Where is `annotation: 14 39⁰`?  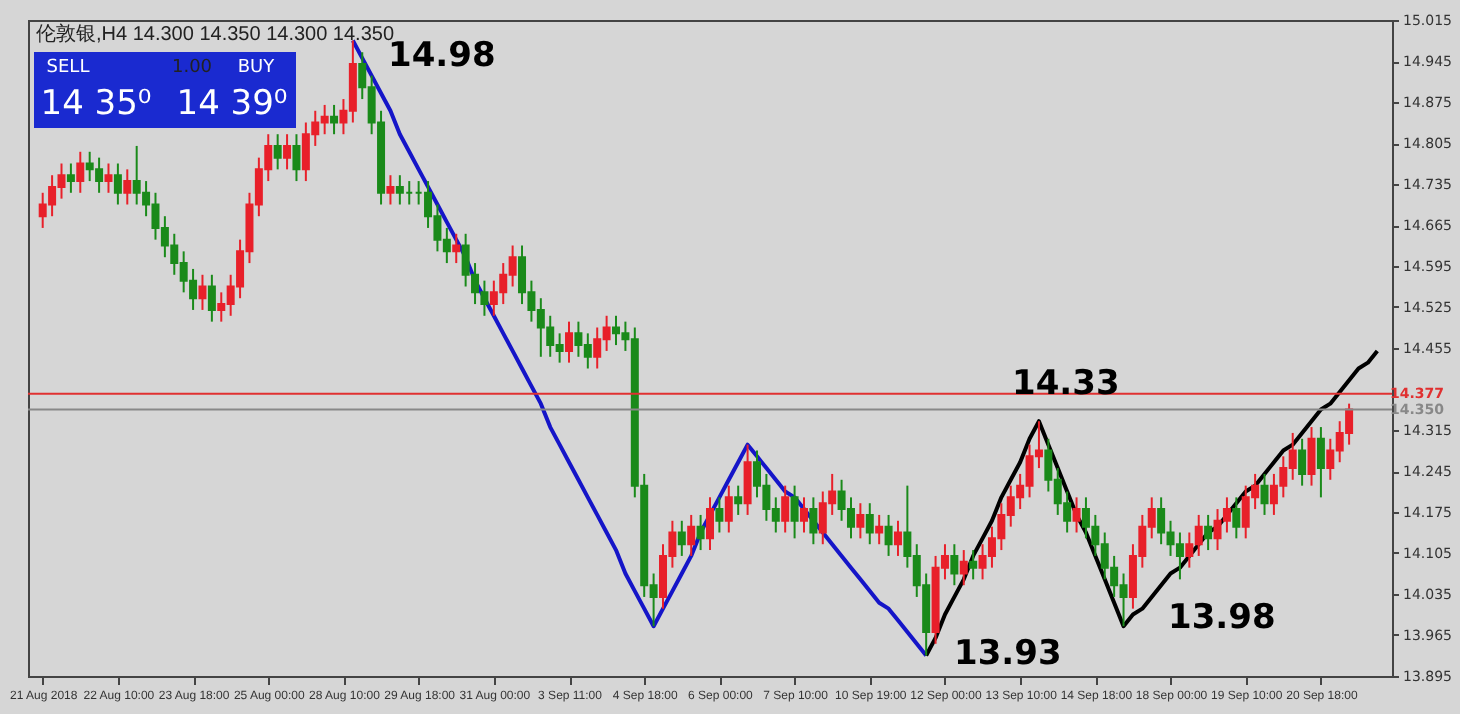 annotation: 14 39⁰ is located at coordinates (232, 104).